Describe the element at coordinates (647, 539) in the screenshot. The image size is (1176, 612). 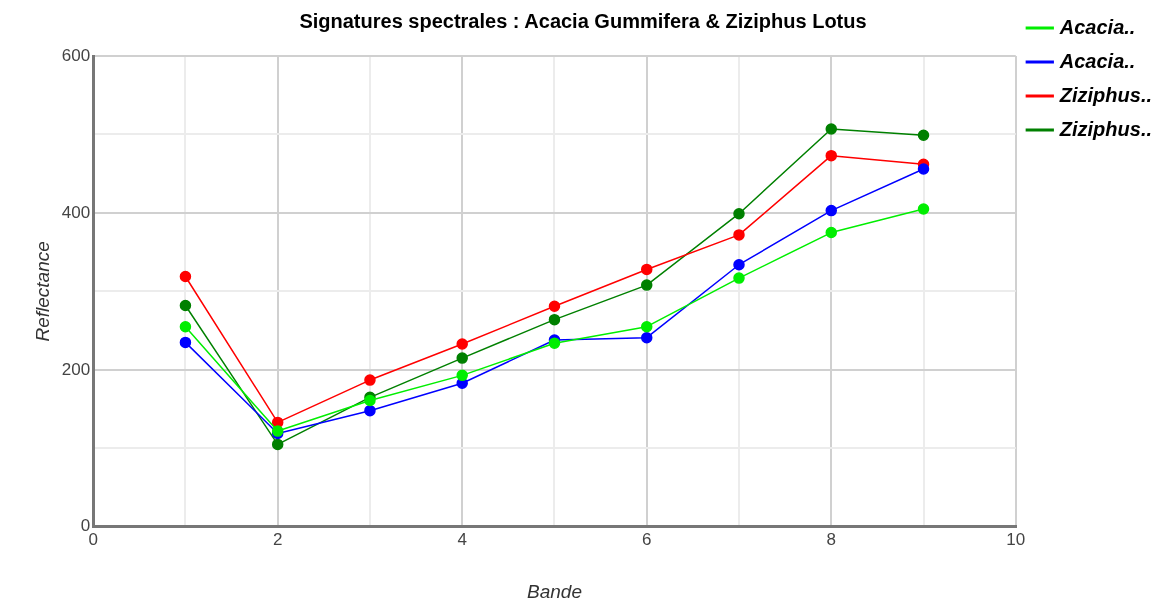
I see `x-tick-label: 6` at that location.